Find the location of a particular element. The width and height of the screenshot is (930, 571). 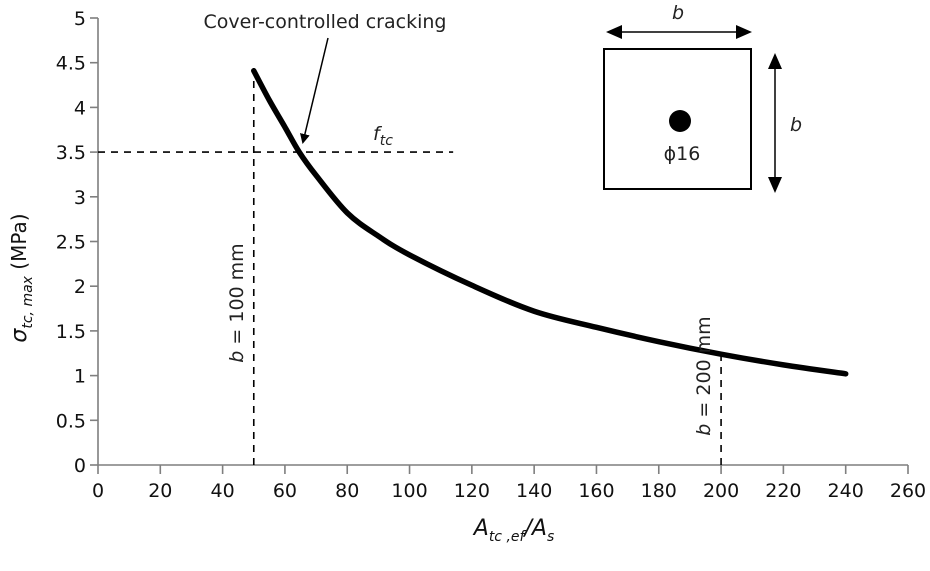

arrowhead-up-icon is located at coordinates (775, 61).